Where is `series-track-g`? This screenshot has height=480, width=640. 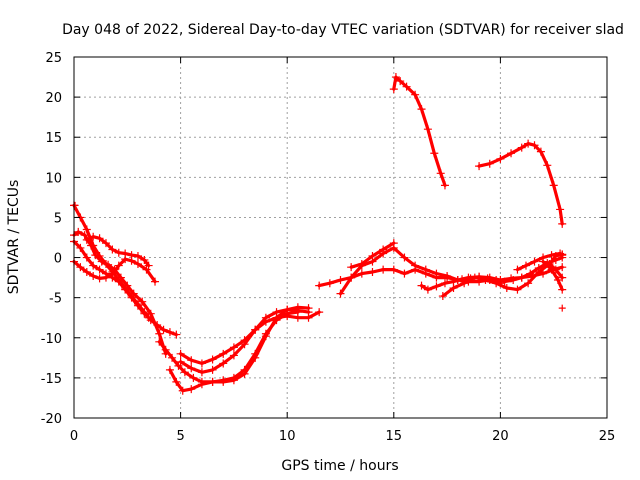
series-track-g is located at coordinates (233, 351).